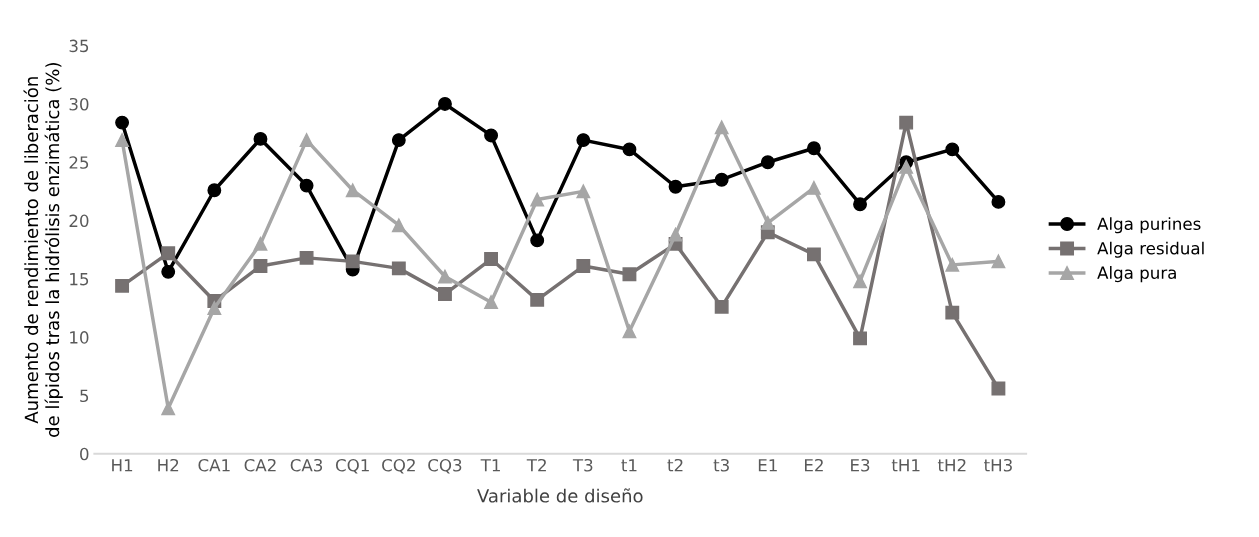 The width and height of the screenshot is (1259, 537). What do you see at coordinates (560, 495) in the screenshot?
I see `x-axis-title: Variable de diseño` at bounding box center [560, 495].